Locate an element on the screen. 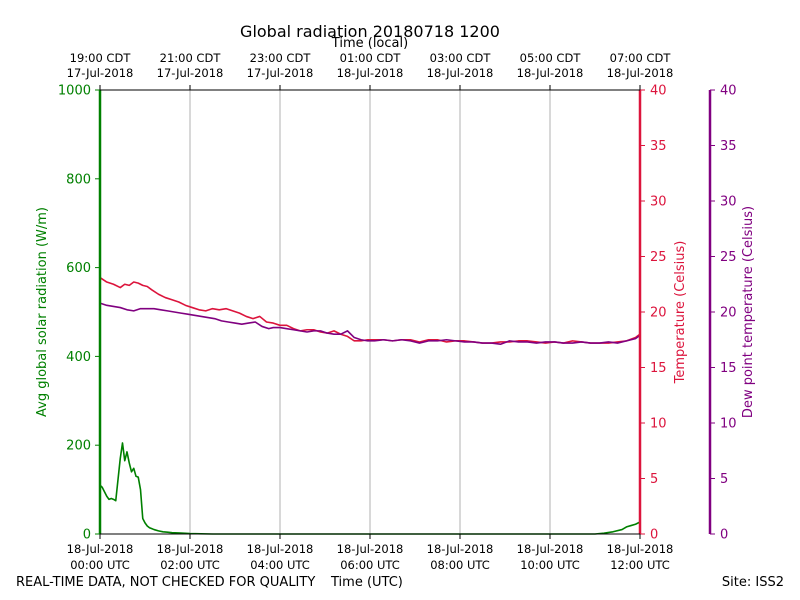  dewpoint-tick-label: 40 is located at coordinates (728, 91).